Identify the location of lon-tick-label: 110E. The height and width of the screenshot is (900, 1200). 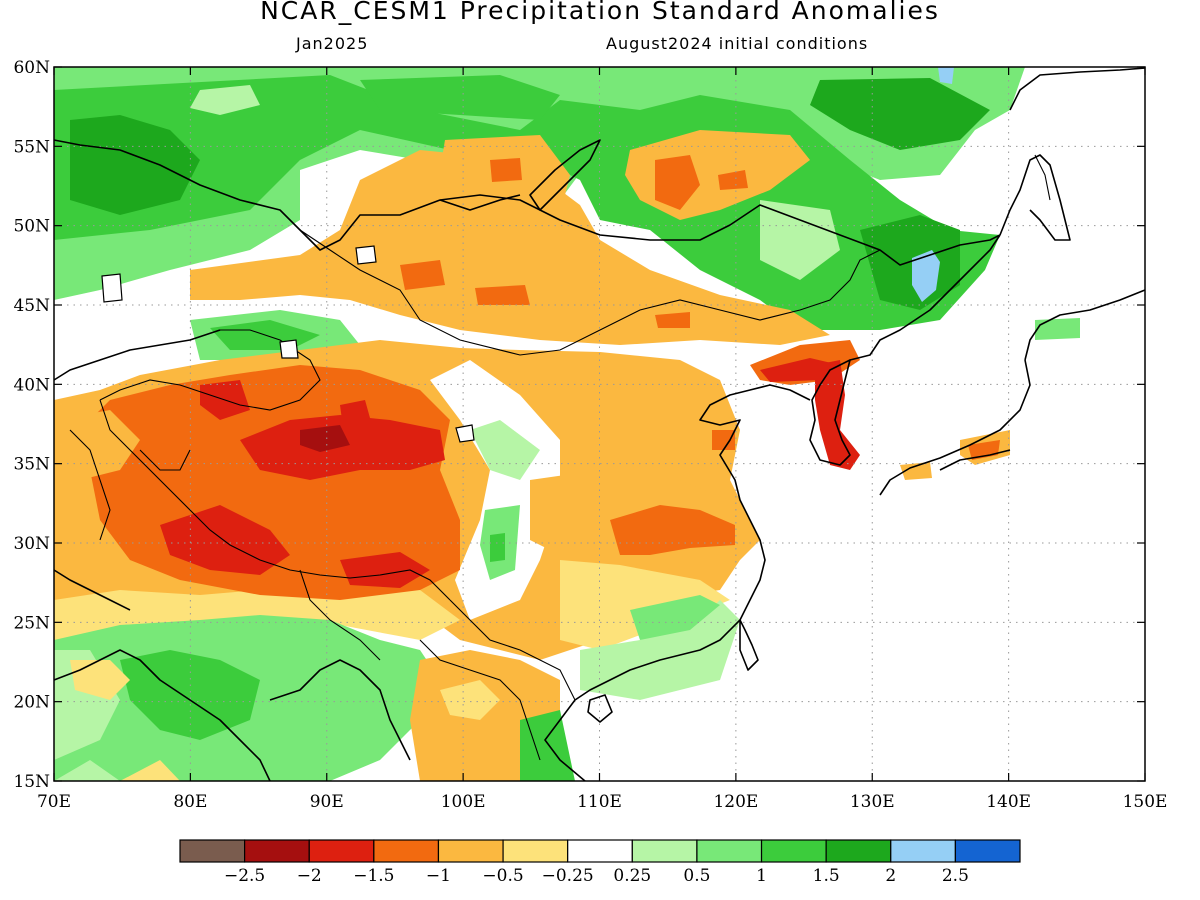
(599, 802).